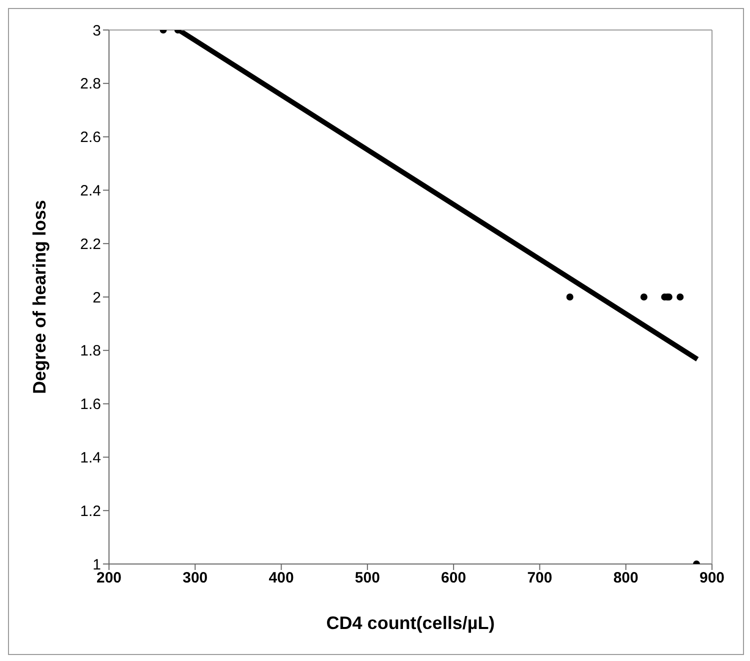  I want to click on x-tick-label: 900, so click(712, 578).